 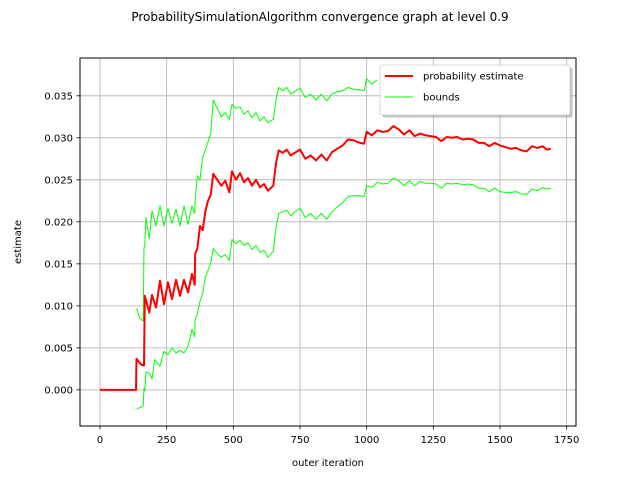 I want to click on y-tick-label: 0.030, so click(x=58, y=138).